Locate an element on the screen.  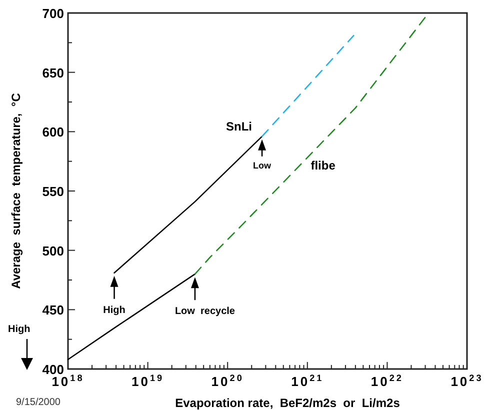
text: 9/15/2000 is located at coordinates (38, 402).